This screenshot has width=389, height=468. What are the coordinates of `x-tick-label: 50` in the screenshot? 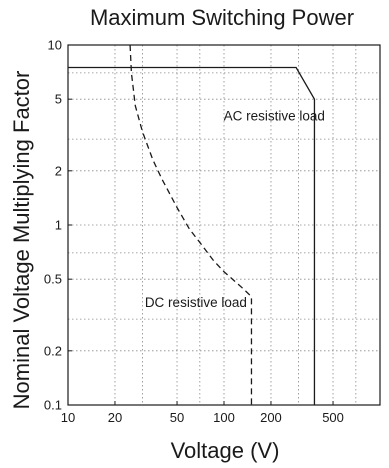 It's located at (177, 417).